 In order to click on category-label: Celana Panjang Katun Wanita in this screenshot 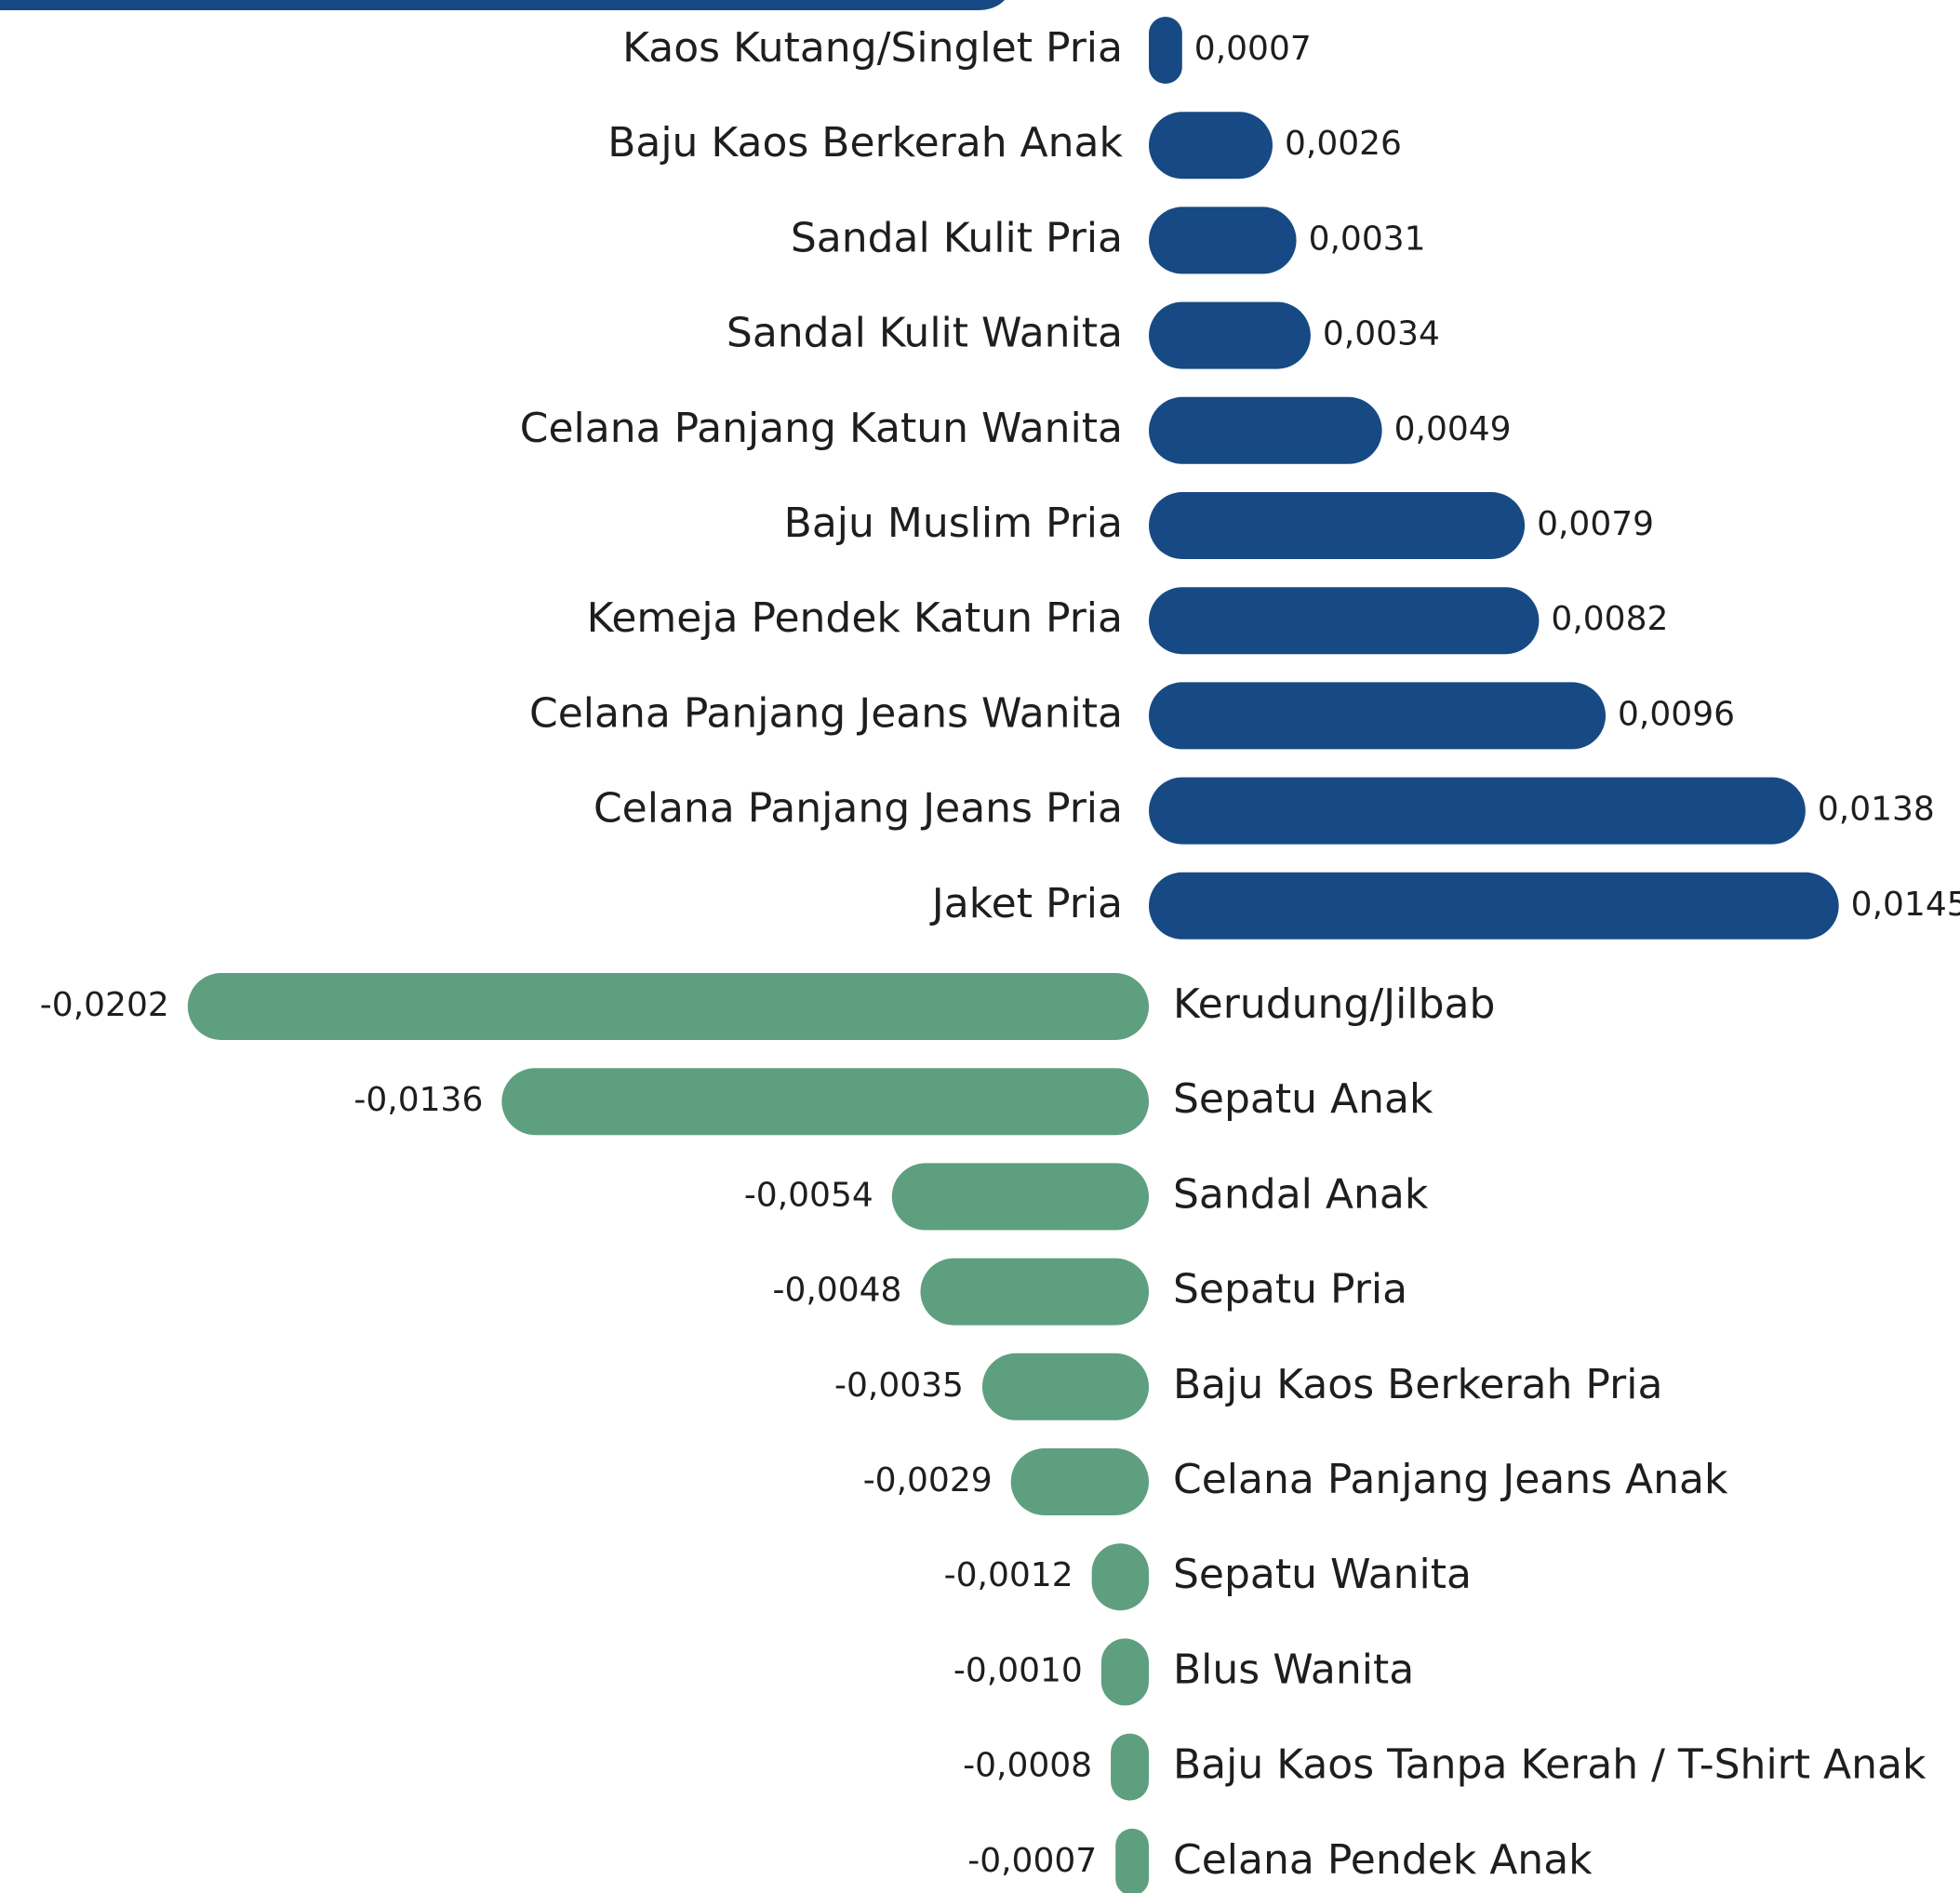, I will do `click(821, 428)`.